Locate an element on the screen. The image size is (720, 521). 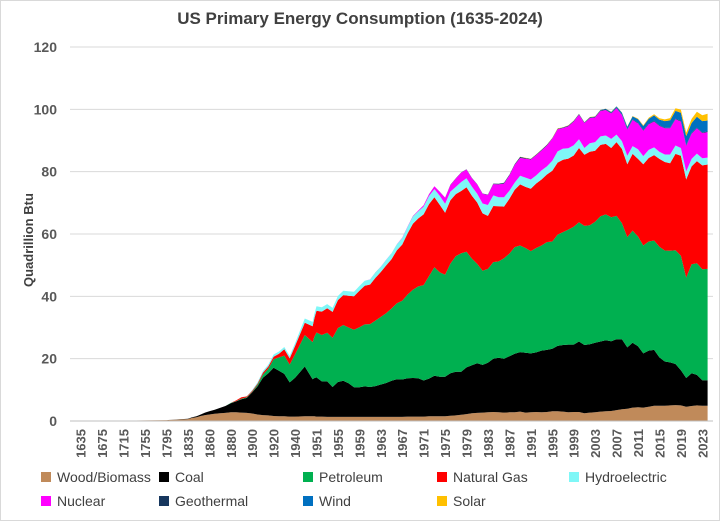
legend-label: Wind is located at coordinates (335, 501).